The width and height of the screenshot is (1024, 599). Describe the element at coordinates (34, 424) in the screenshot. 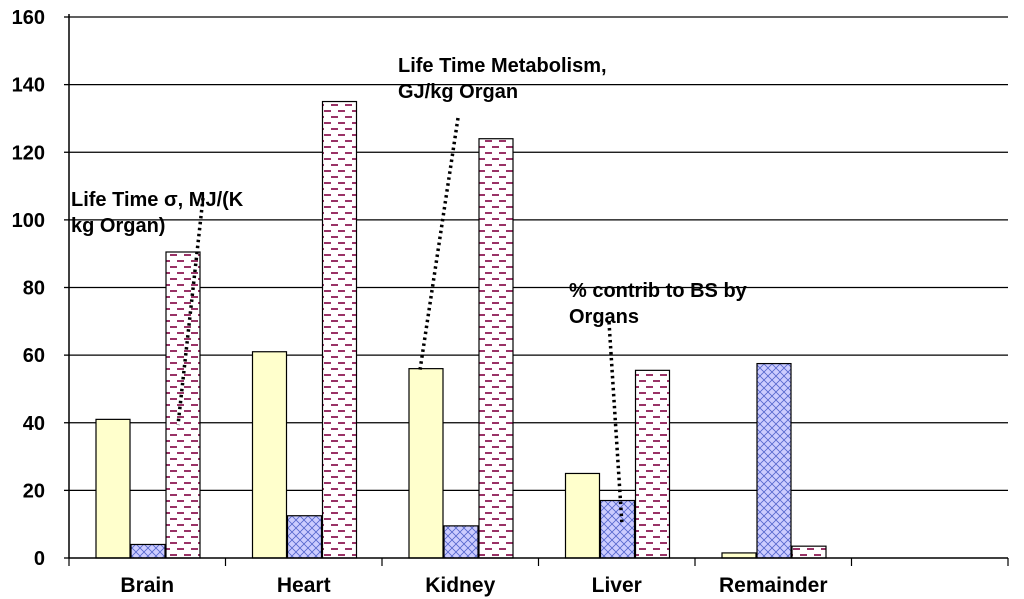

I see `y-tick-label: 40` at that location.